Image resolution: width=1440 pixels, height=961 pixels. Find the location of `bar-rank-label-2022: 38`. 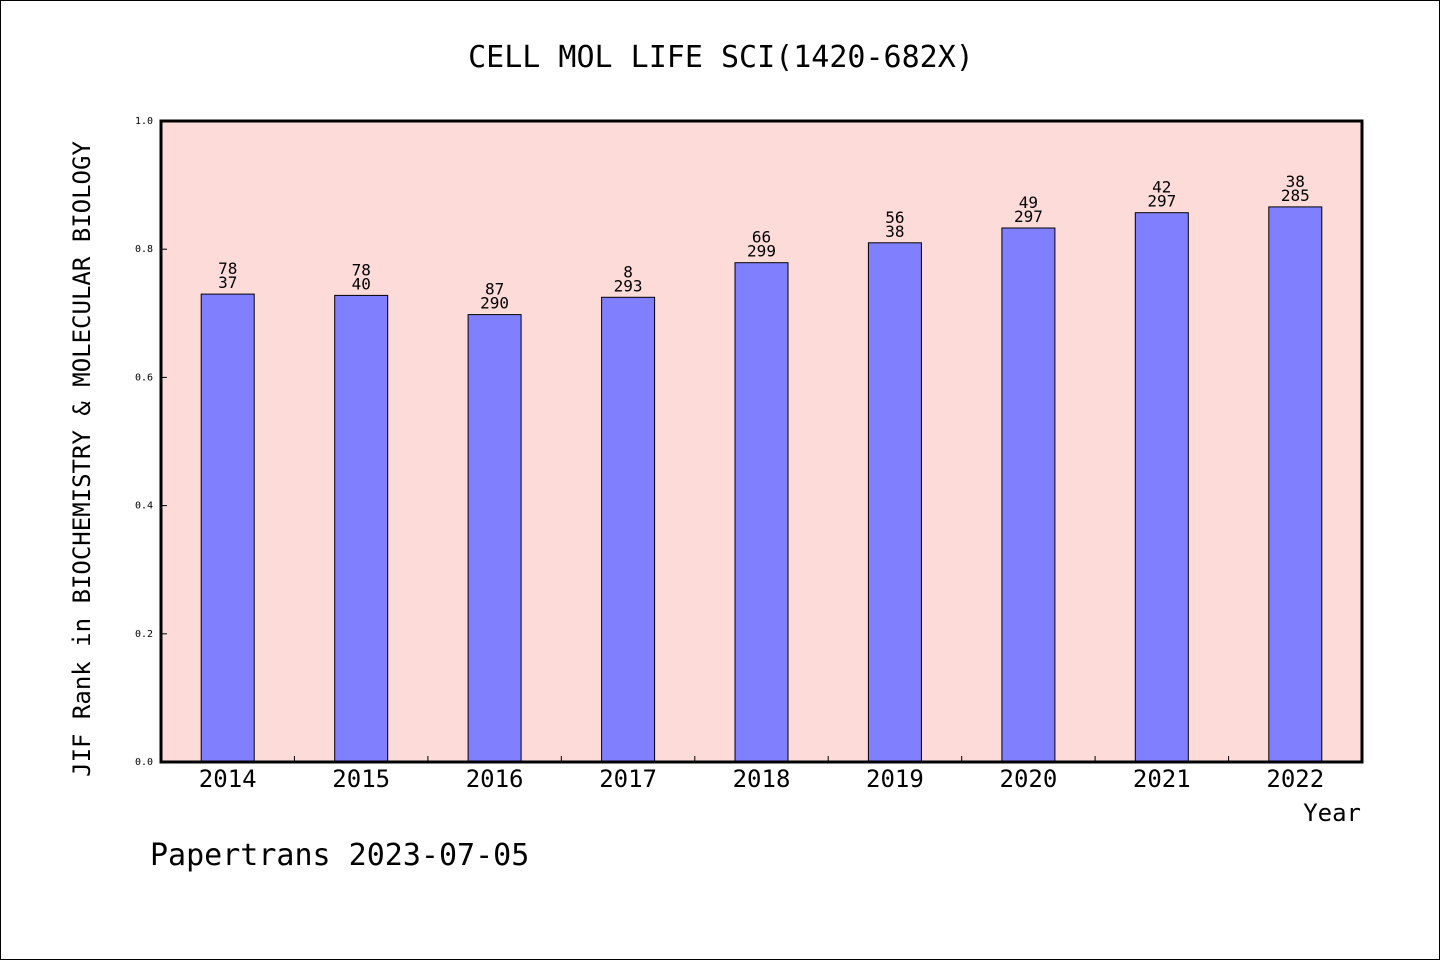

bar-rank-label-2022: 38 is located at coordinates (1295, 181).